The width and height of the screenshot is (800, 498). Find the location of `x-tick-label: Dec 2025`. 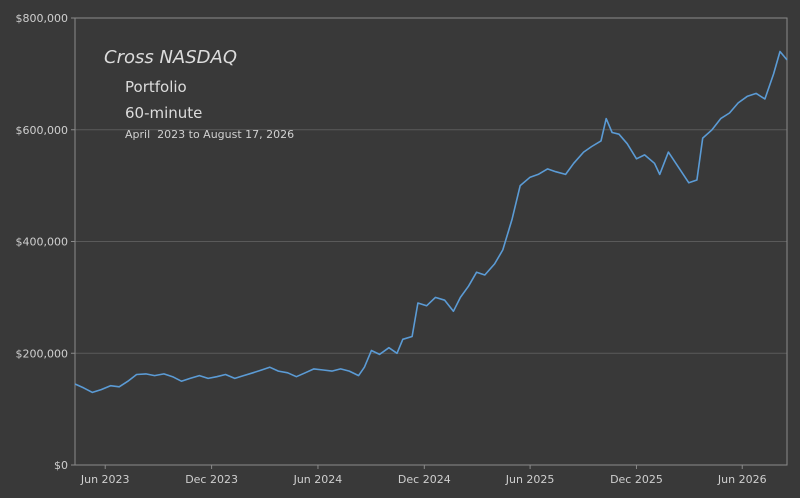

x-tick-label: Dec 2025 is located at coordinates (636, 479).